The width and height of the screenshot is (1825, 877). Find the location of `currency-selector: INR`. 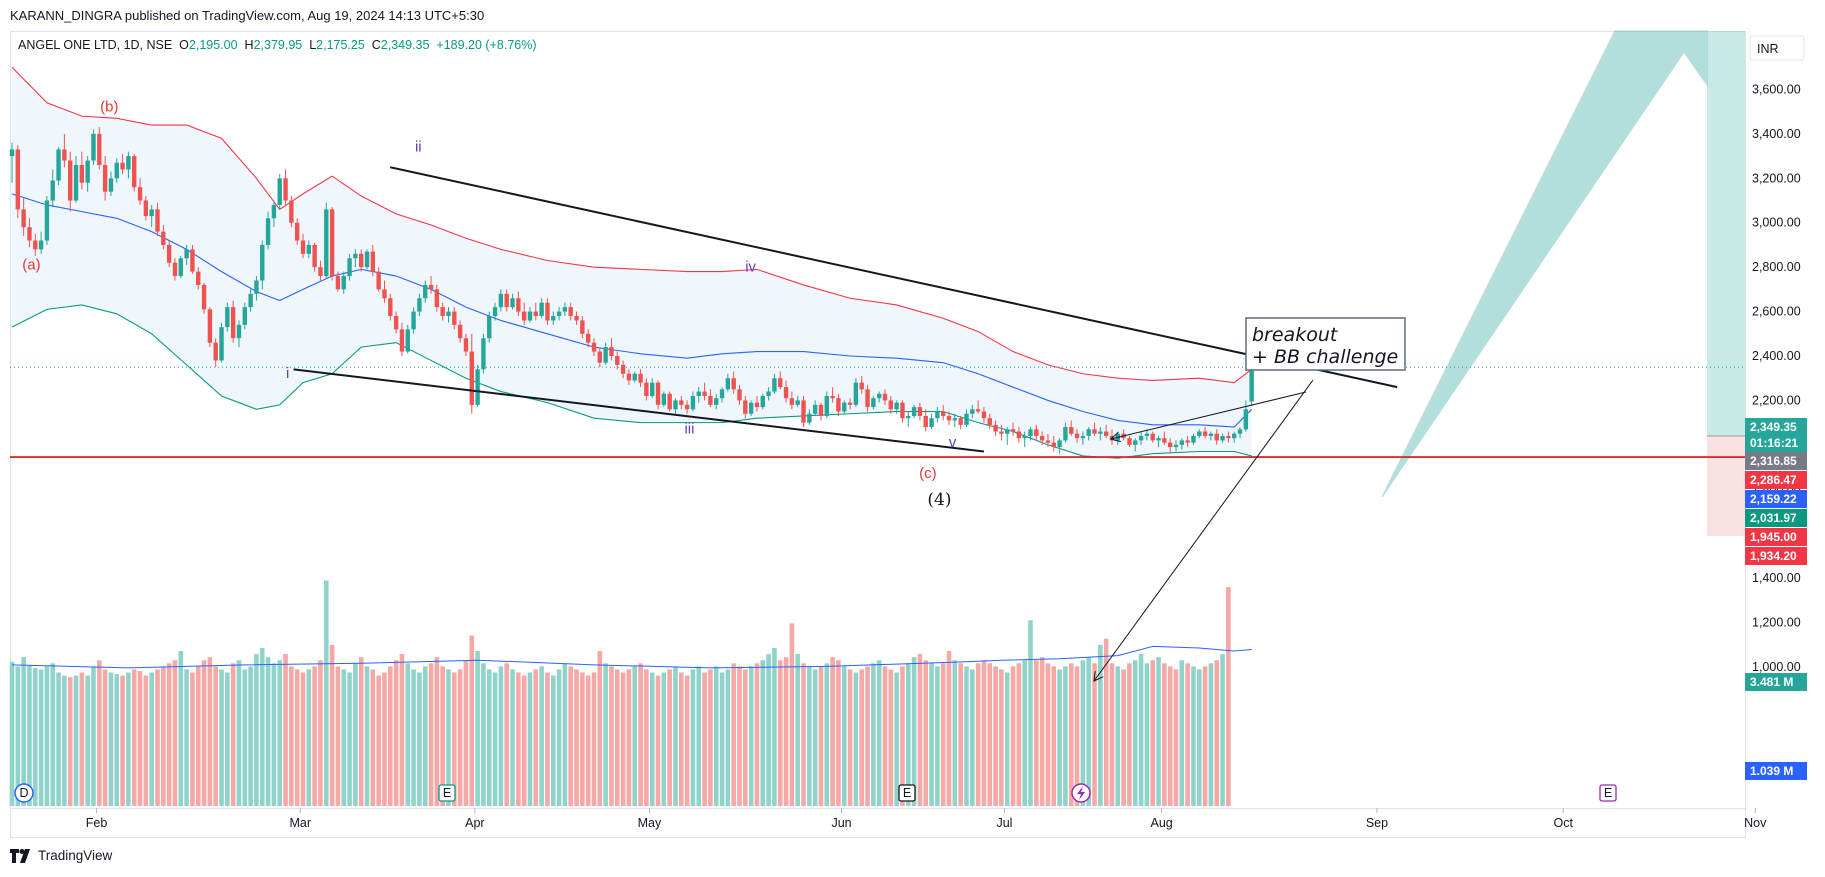

currency-selector: INR is located at coordinates (1777, 48).